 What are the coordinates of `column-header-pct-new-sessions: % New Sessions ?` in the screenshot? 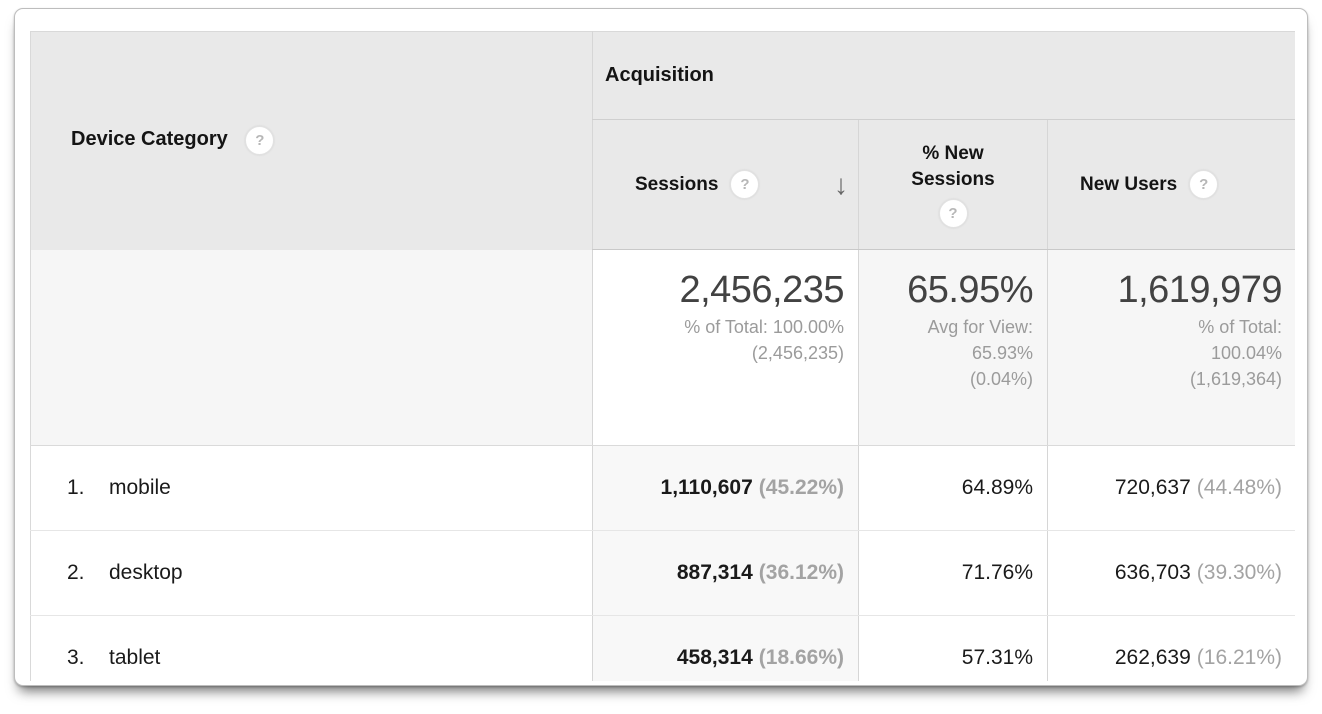 It's located at (953, 184).